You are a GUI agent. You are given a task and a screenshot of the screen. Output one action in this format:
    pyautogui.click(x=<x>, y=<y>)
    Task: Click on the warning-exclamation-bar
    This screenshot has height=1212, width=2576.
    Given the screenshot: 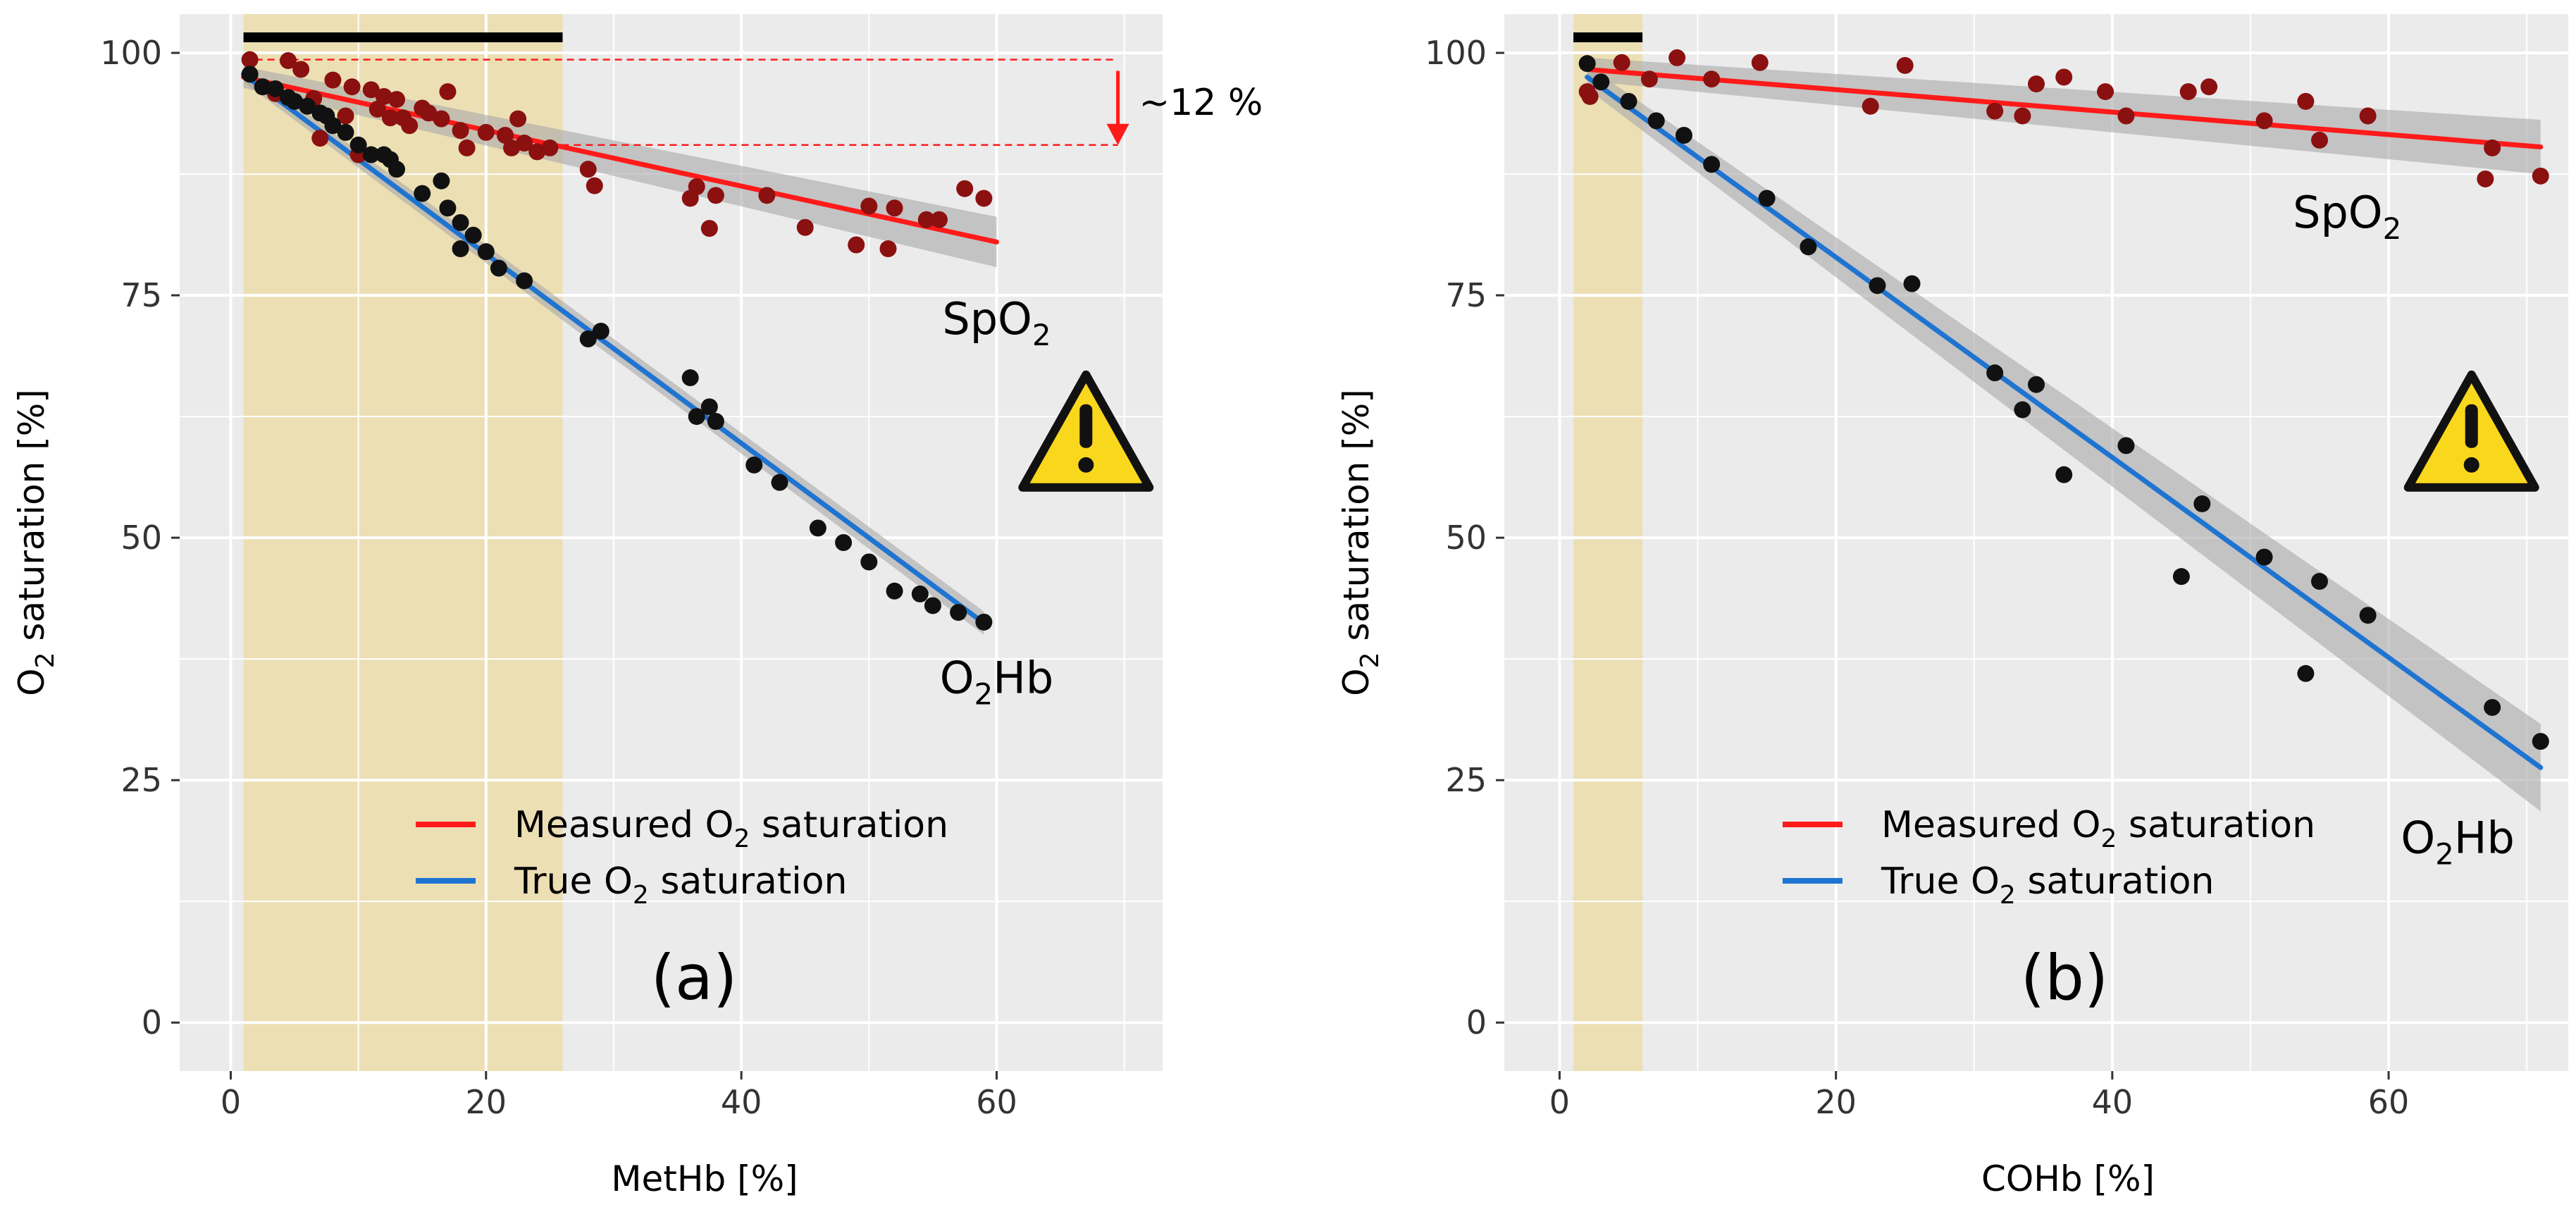 What is the action you would take?
    pyautogui.click(x=1086, y=426)
    